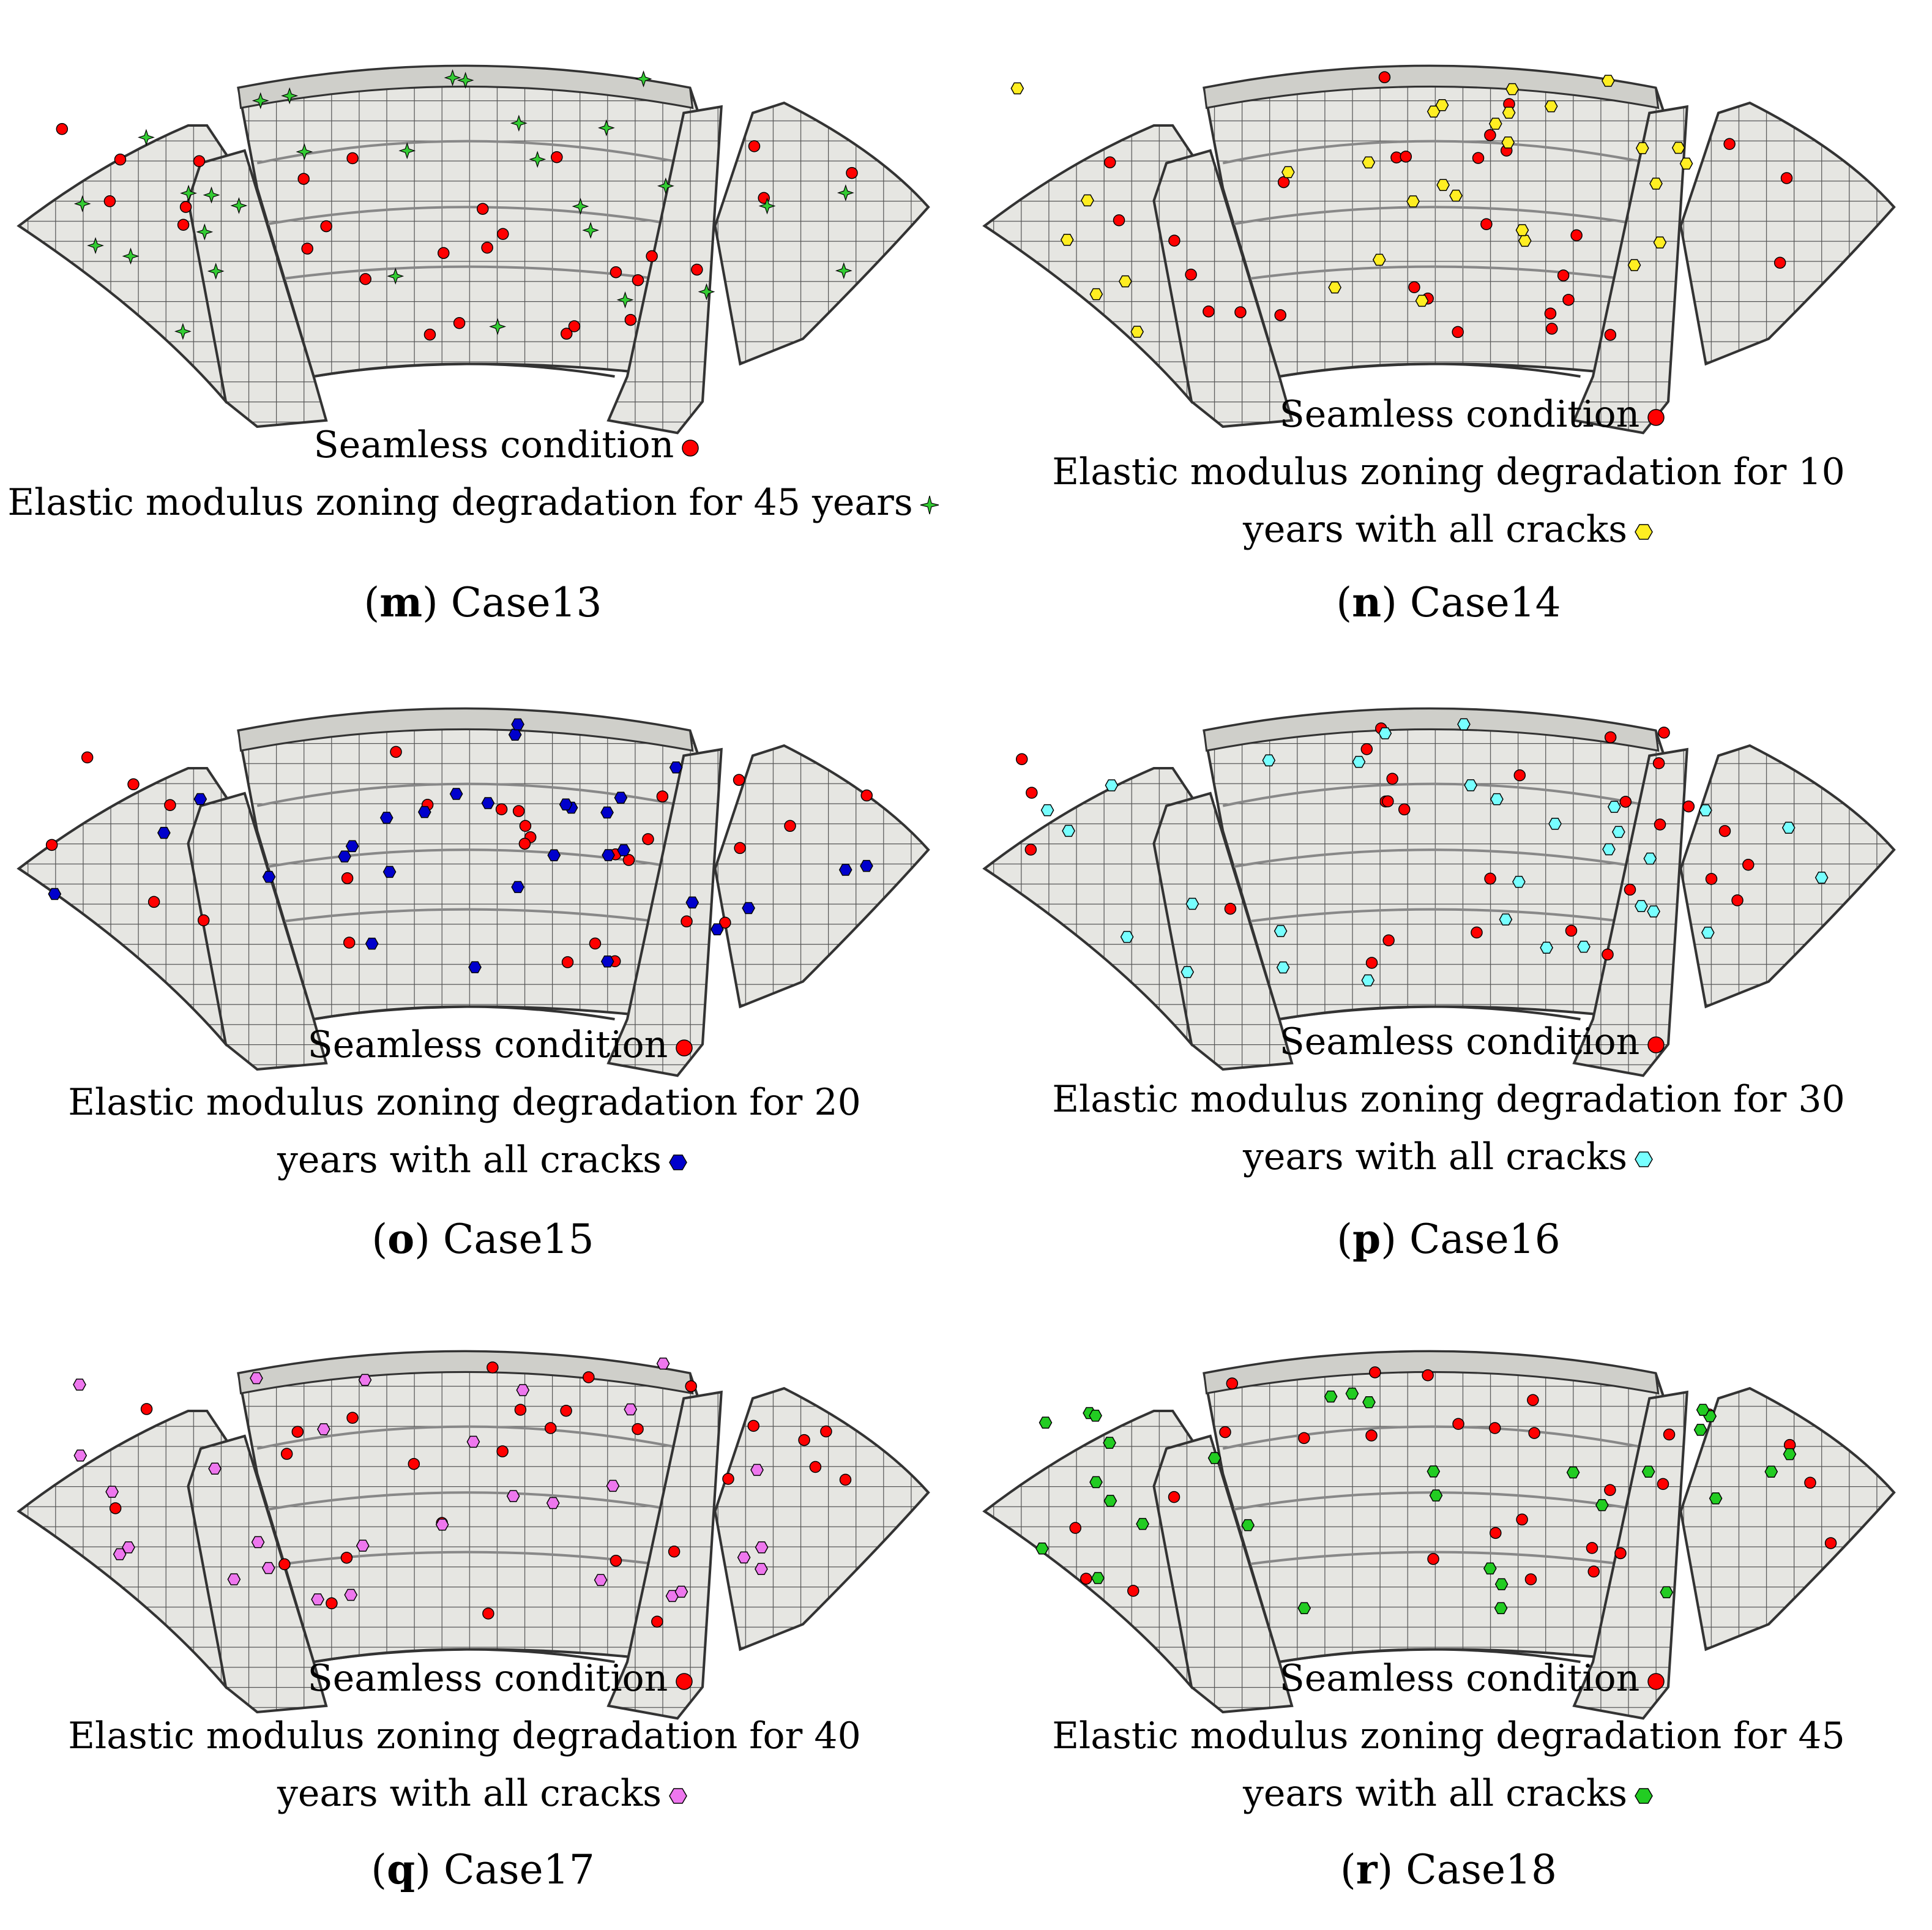  Describe the element at coordinates (1481, 1869) in the screenshot. I see `case-label: Case18` at that location.